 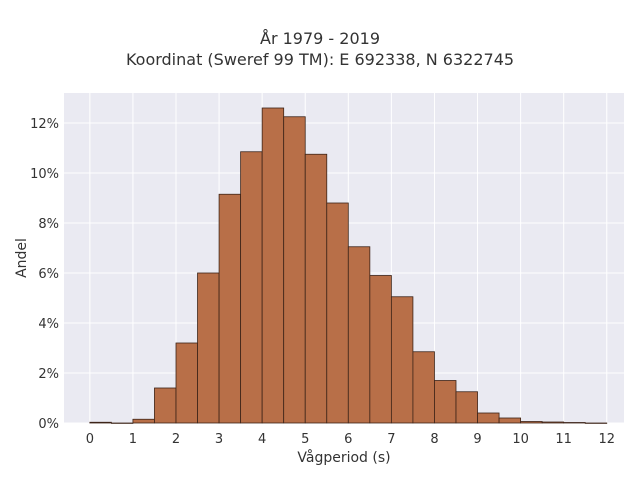 I want to click on chart-title: År 1979 - 2019, so click(x=320, y=38).